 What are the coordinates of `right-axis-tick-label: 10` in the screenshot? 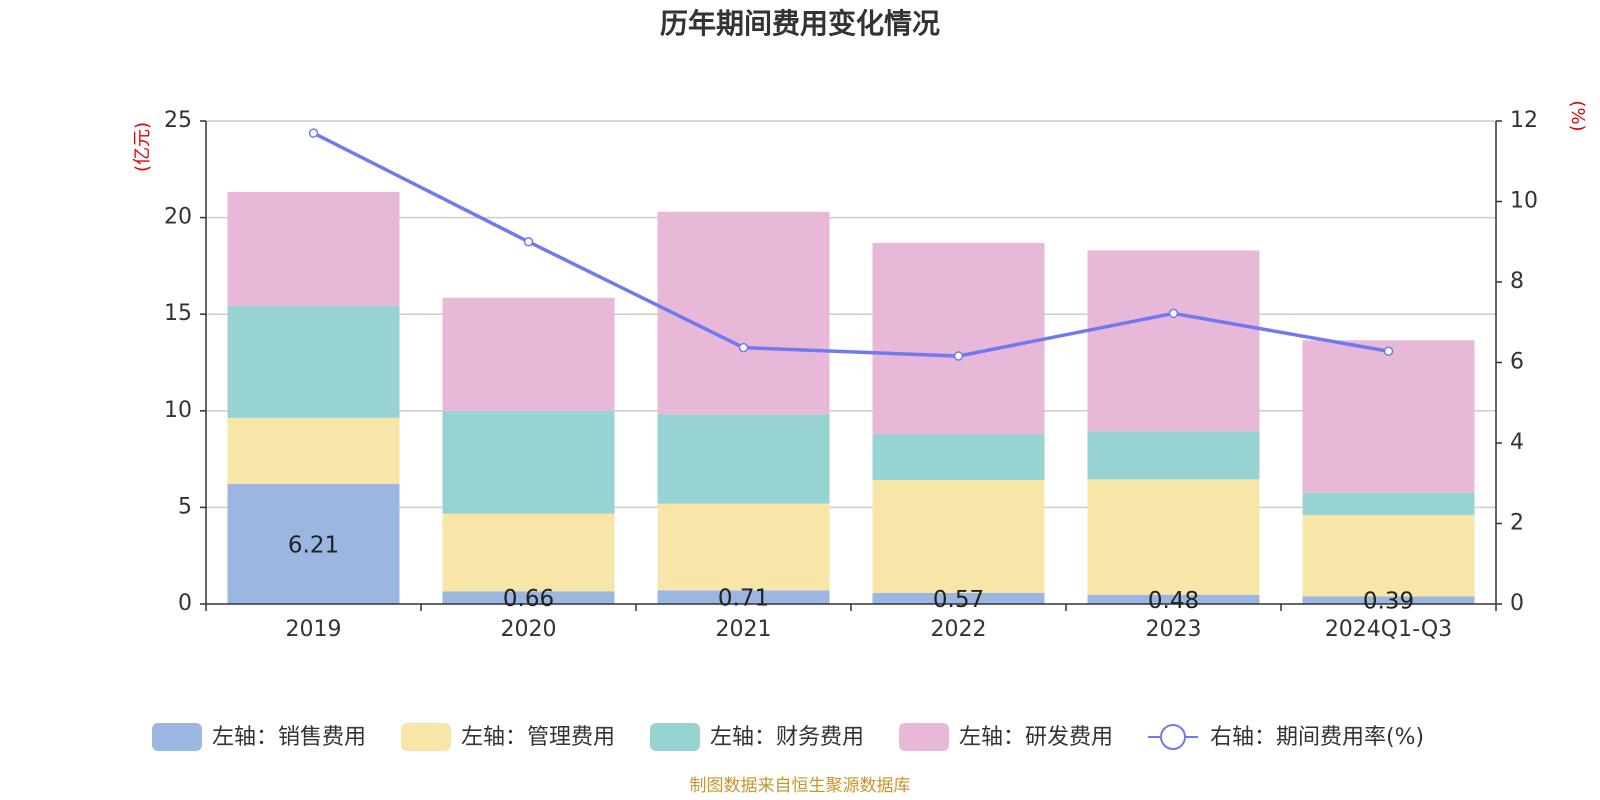 It's located at (1524, 201).